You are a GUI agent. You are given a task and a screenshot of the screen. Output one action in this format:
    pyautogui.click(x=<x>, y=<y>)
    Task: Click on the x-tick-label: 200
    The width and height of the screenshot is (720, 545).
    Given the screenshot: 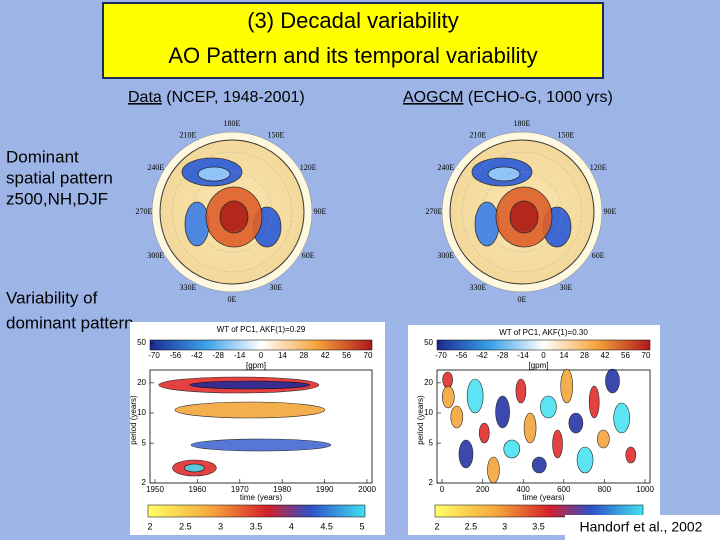 What is the action you would take?
    pyautogui.click(x=483, y=489)
    